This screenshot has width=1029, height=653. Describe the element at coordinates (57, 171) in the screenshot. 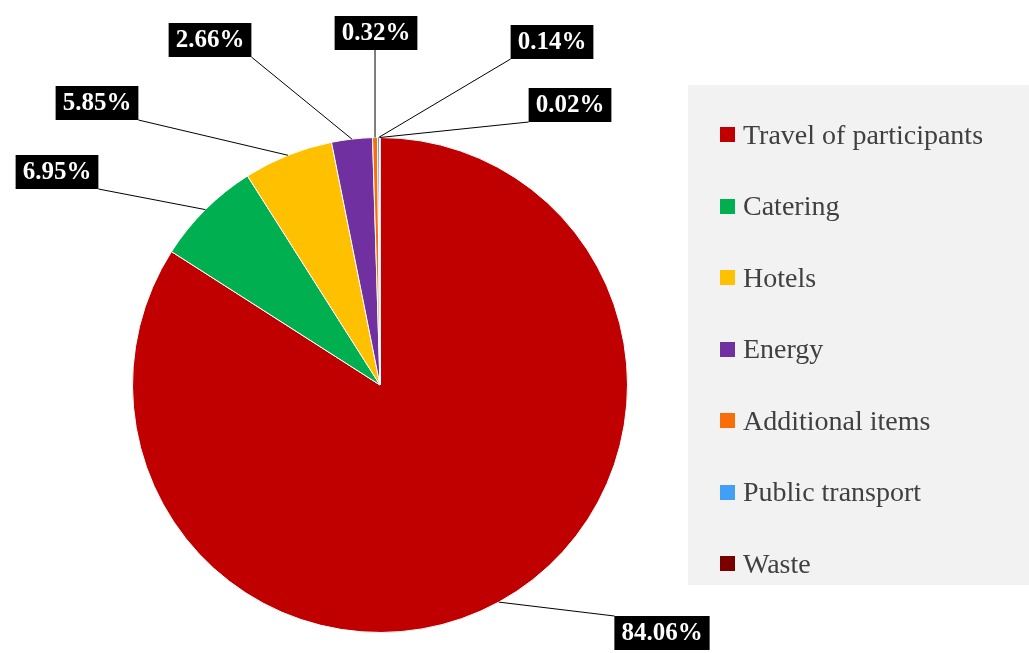

I see `data-label: 6.95%` at that location.